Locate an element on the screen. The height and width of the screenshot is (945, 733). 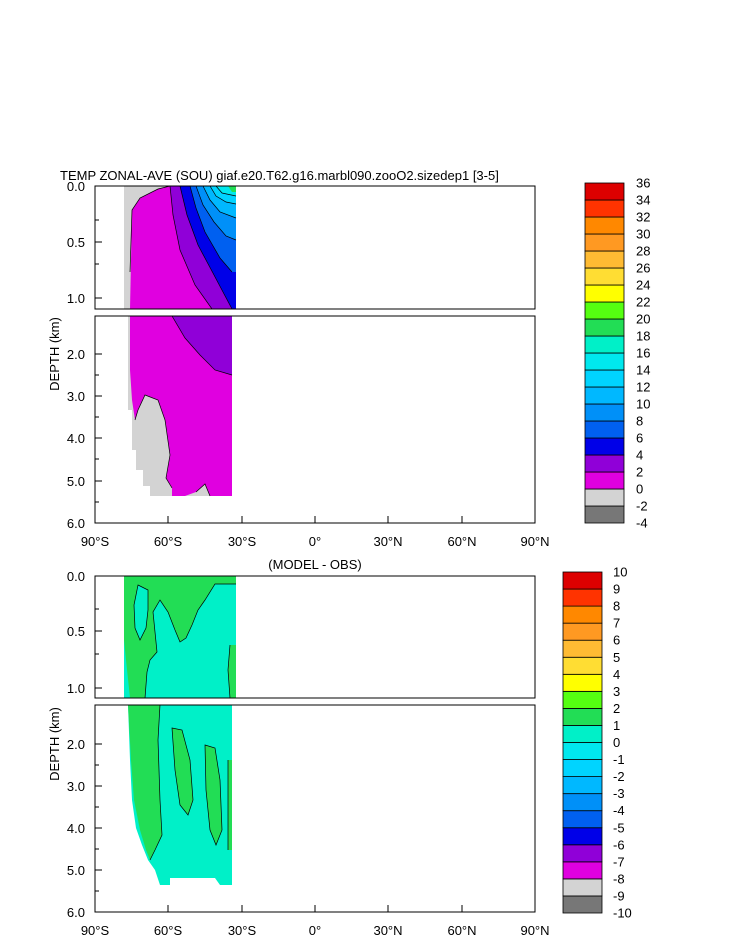
diff-x-tick-labels: 90°S 60°S 30°S 0° 30°N 60°N 90°N is located at coordinates (315, 930).